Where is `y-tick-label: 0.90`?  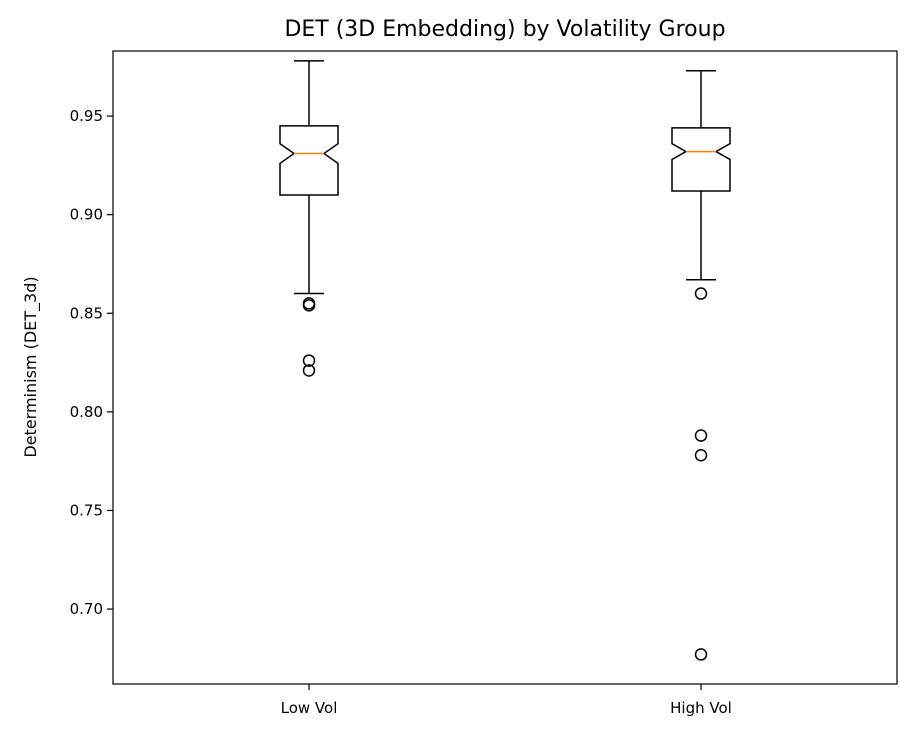 y-tick-label: 0.90 is located at coordinates (86, 215).